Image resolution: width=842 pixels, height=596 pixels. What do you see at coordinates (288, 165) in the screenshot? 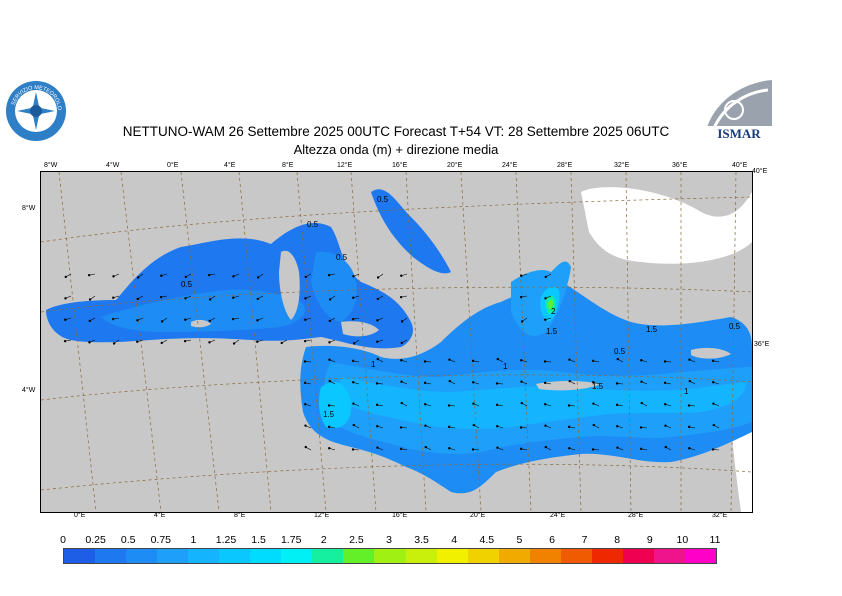
I see `top-lon-label: 8°E` at bounding box center [288, 165].